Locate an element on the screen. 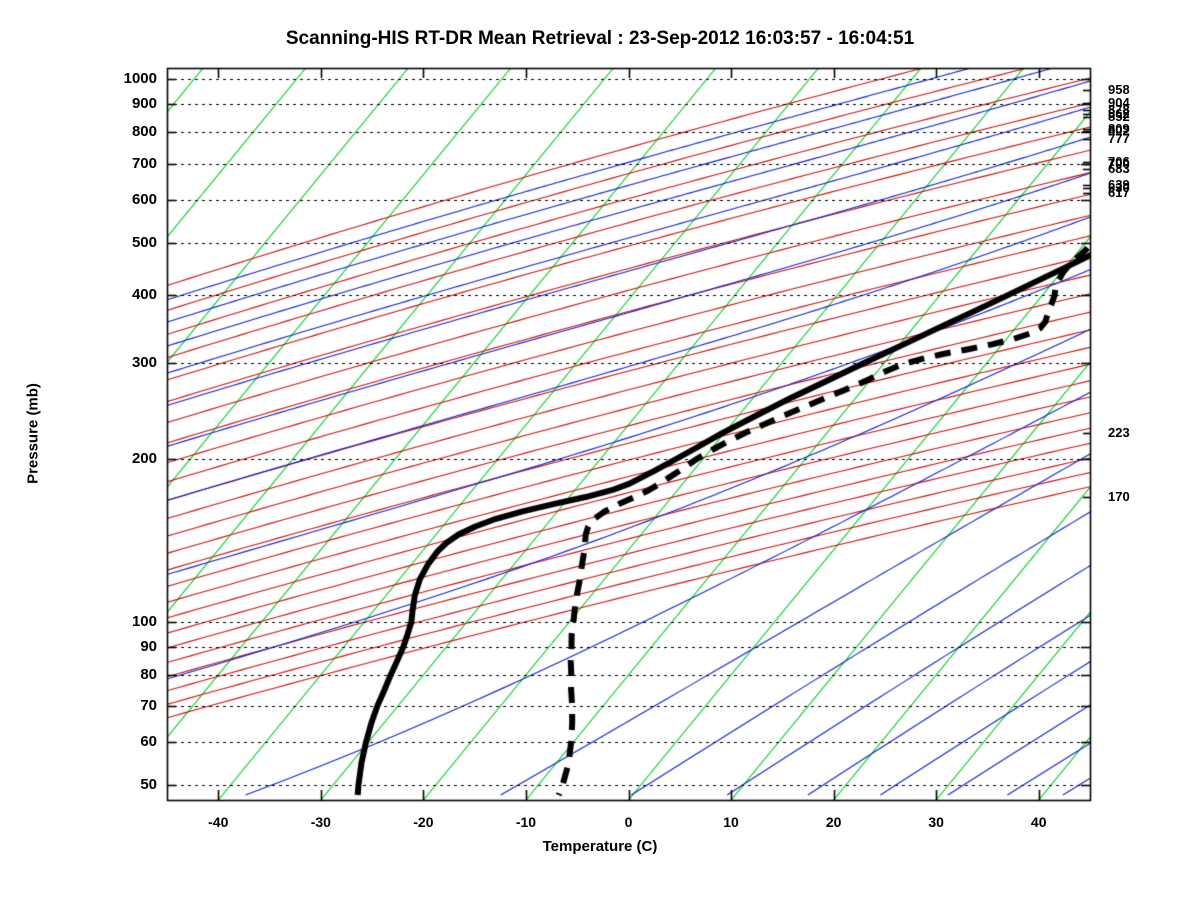  right-axis-level-label: 777 is located at coordinates (1119, 138).